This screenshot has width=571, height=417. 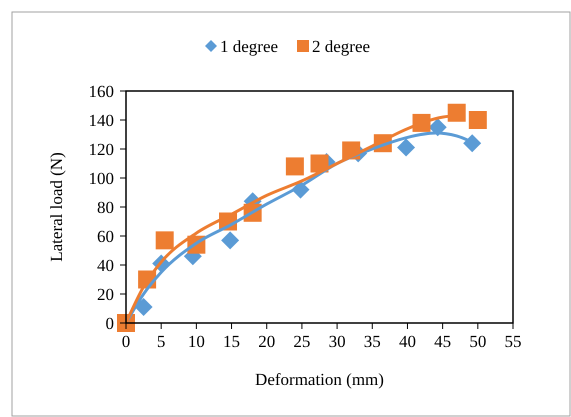 What do you see at coordinates (341, 46) in the screenshot?
I see `legend-label: 2 degree` at bounding box center [341, 46].